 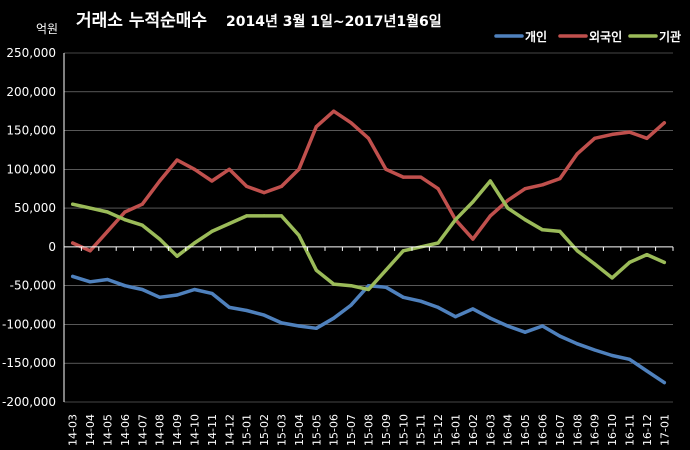 What do you see at coordinates (369, 430) in the screenshot?
I see `x-tick-label: 15-08` at bounding box center [369, 430].